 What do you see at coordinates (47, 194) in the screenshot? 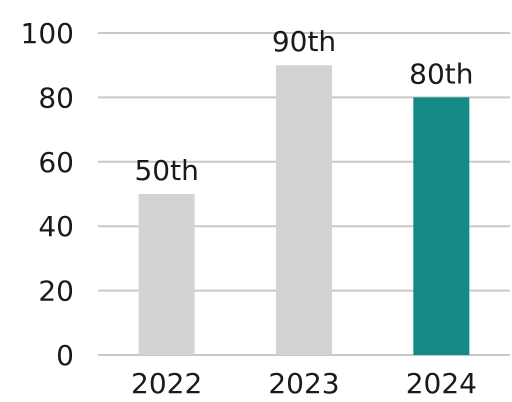
I see `y-axis-tick-labels: 0 20 40 60 80 100` at bounding box center [47, 194].